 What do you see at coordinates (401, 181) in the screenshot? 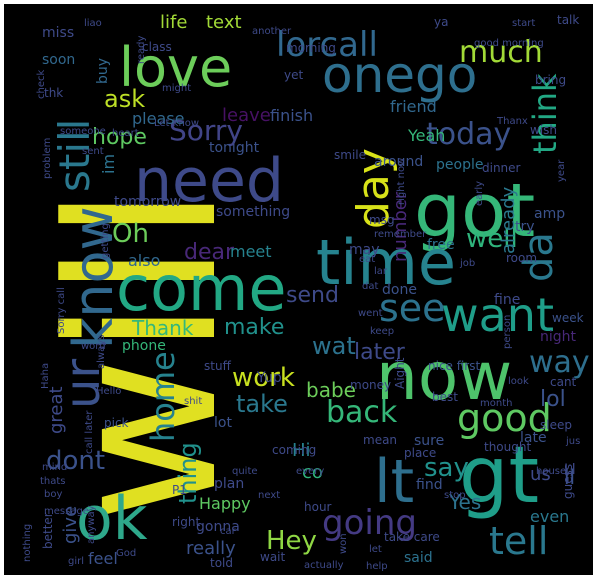
I see `cloud-word: right now` at bounding box center [401, 181].